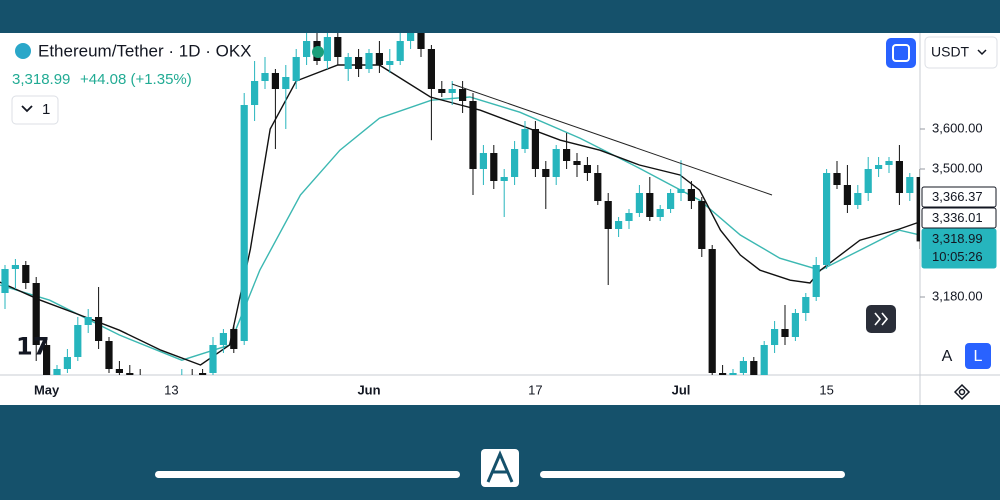  Describe the element at coordinates (171, 389) in the screenshot. I see `x-tick-label: 13` at that location.